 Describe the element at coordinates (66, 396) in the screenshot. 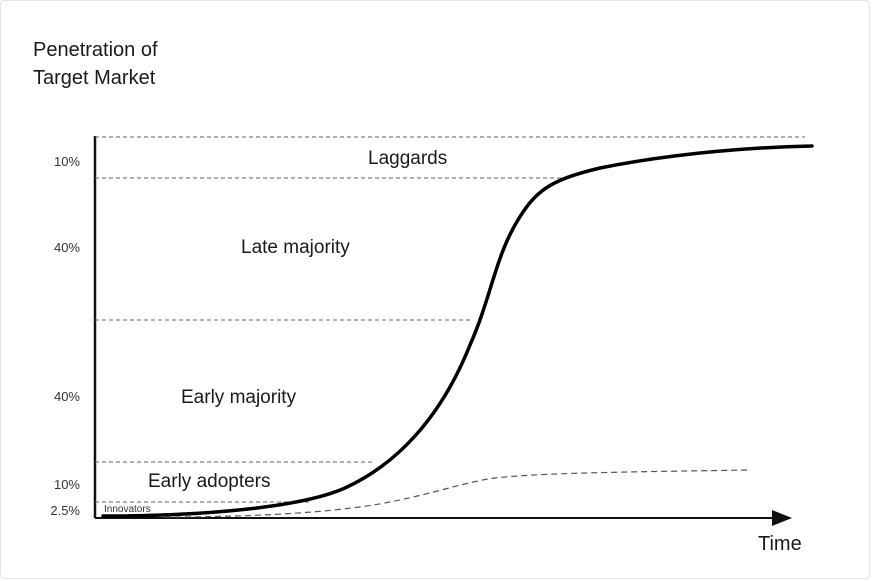

I see `percent-early-majority: 40%` at that location.